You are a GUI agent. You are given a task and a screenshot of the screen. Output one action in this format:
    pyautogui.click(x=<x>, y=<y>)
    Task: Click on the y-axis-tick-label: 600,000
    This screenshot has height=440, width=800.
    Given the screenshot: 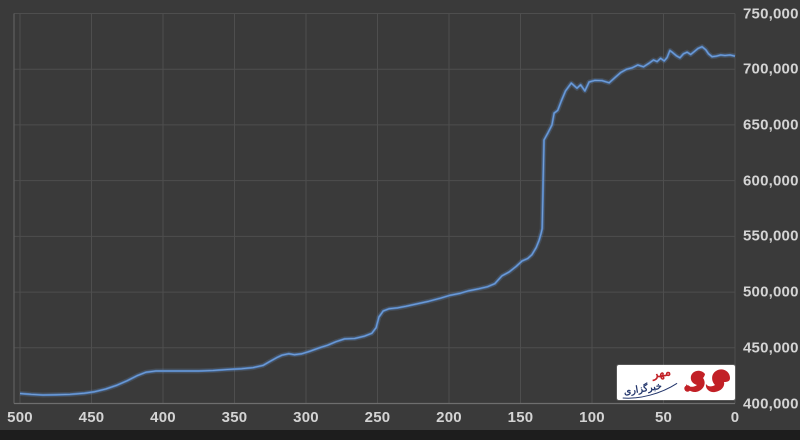 What is the action you would take?
    pyautogui.click(x=771, y=181)
    